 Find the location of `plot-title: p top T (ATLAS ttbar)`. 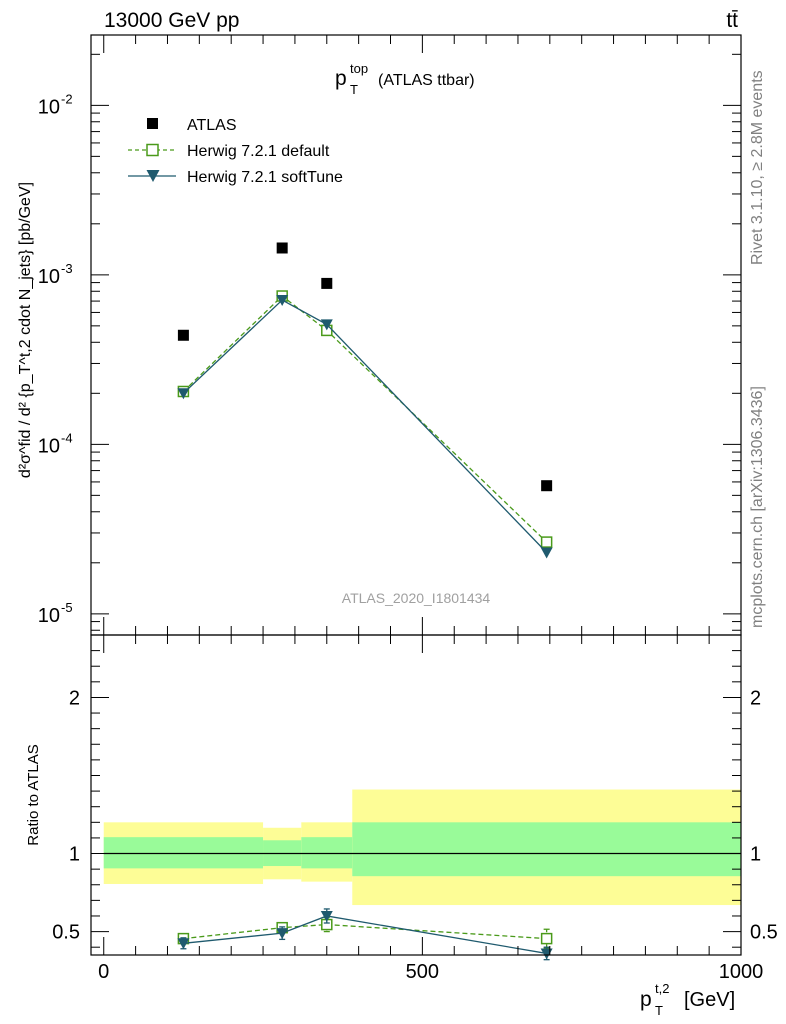

plot-title: p top T (ATLAS ttbar) is located at coordinates (405, 79).